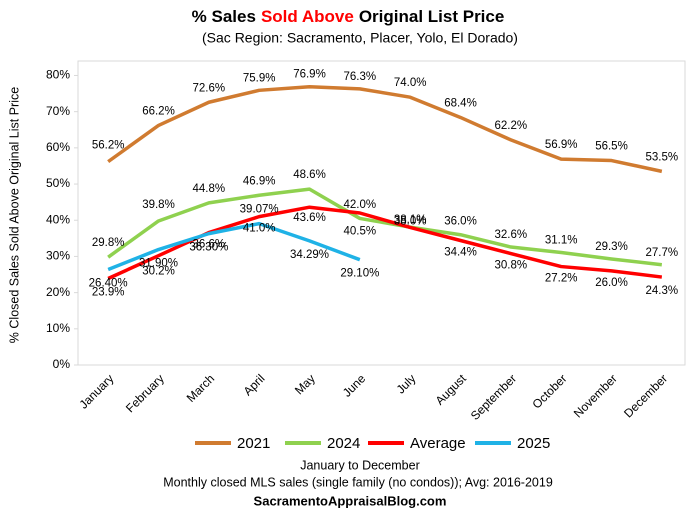 This screenshot has width=697, height=513. I want to click on data-label: 27.2%, so click(561, 279).